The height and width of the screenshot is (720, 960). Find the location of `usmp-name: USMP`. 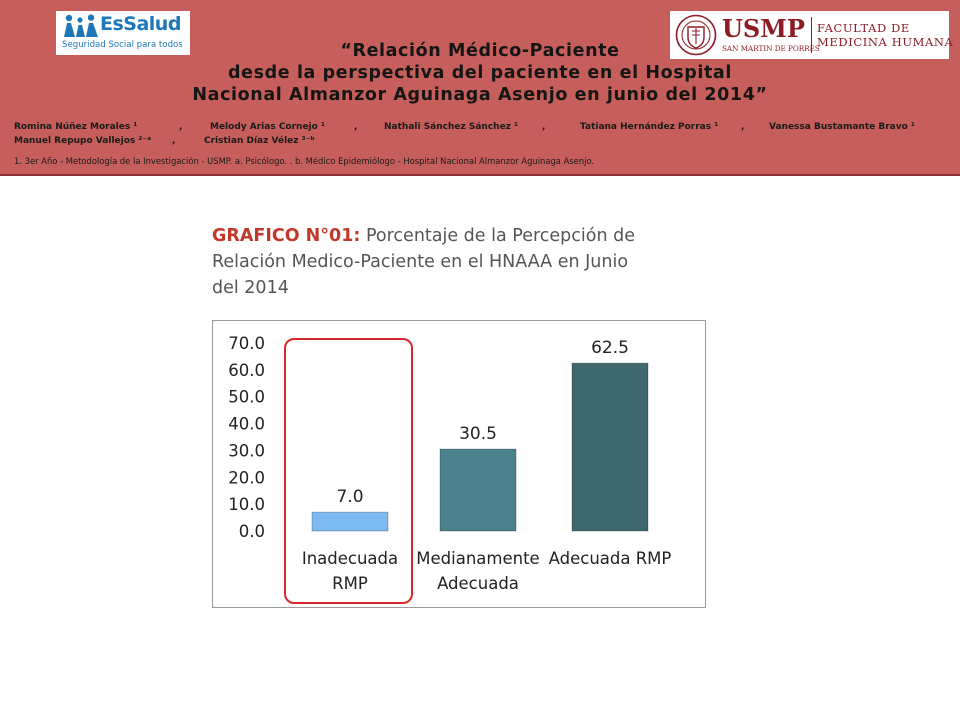

usmp-name: USMP is located at coordinates (763, 28).